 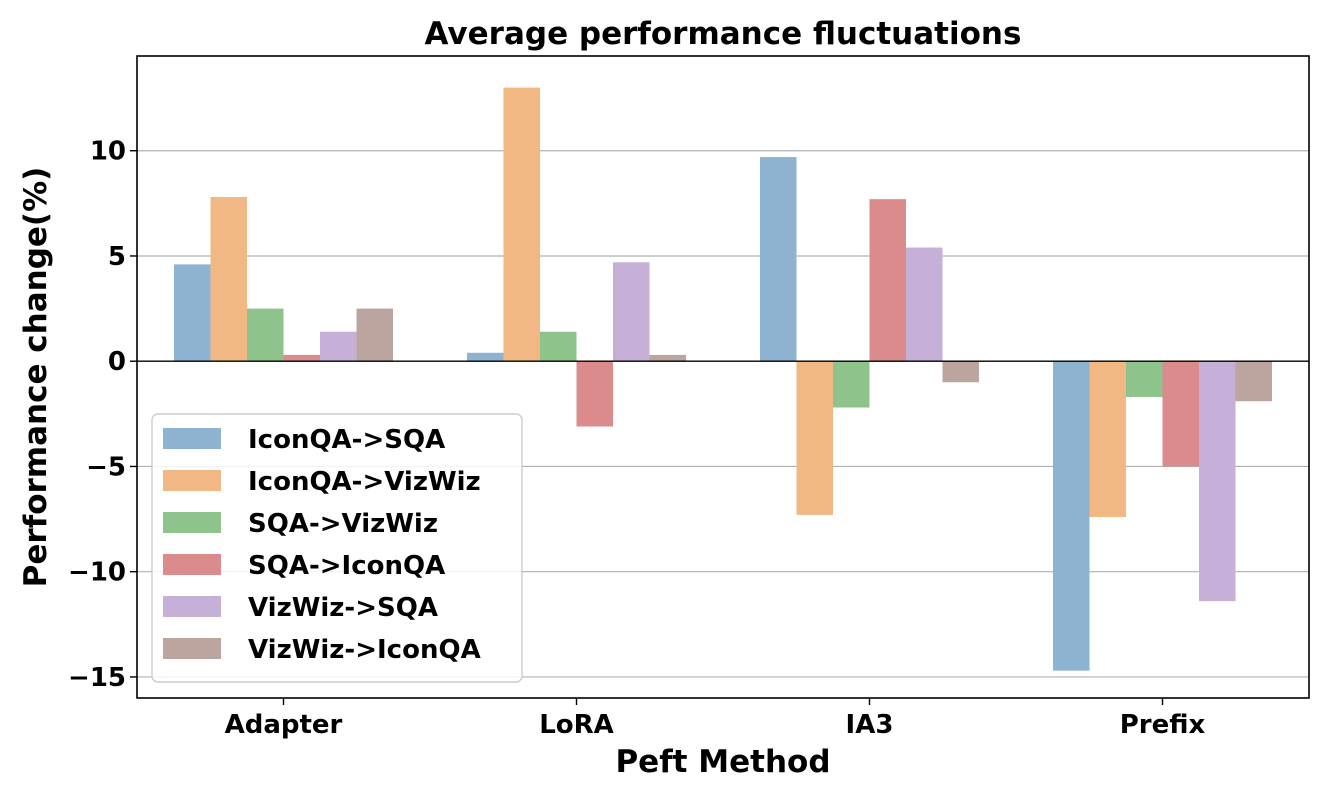 What do you see at coordinates (106, 467) in the screenshot?
I see `y-tick-label: −5` at bounding box center [106, 467].